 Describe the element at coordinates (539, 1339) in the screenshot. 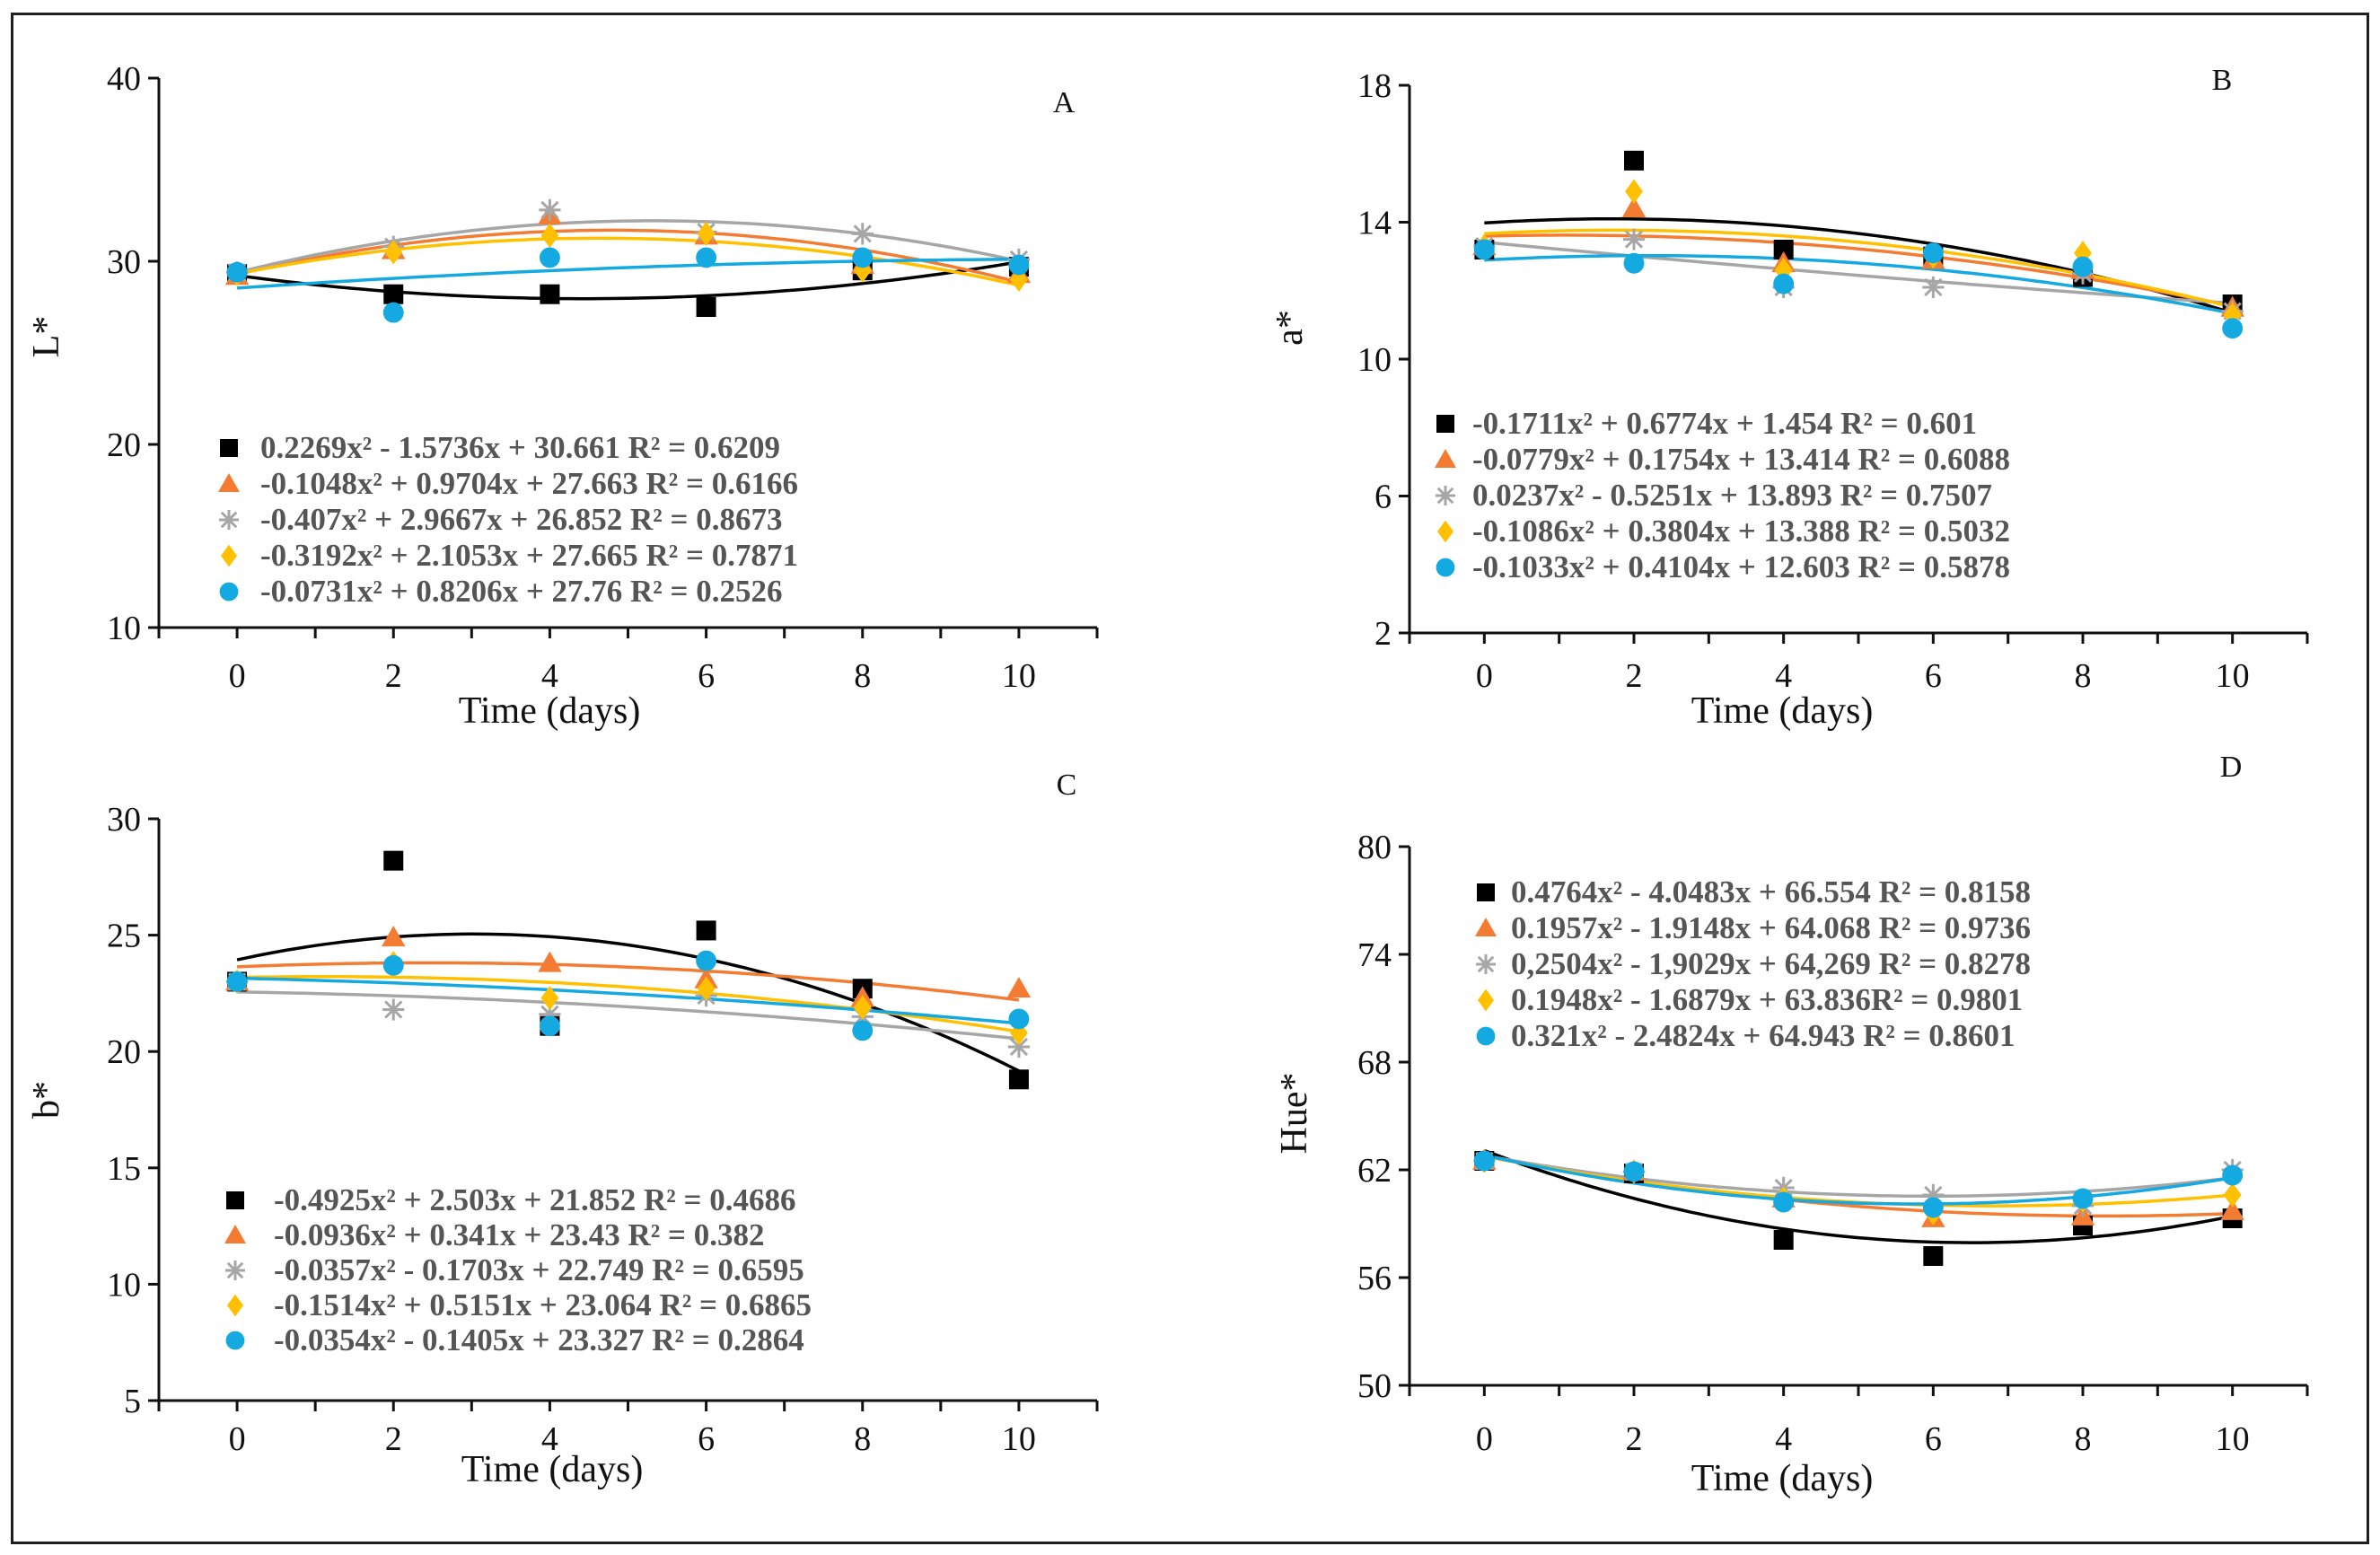

I see `legend-equation: -0.0354x² - 0.1405x + 23.327 R² = 0.2864` at that location.